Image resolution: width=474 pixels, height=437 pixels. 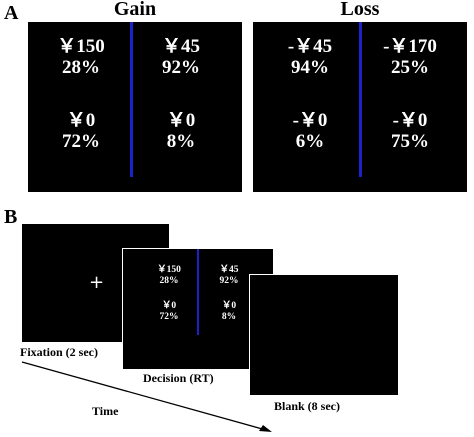 I want to click on loss-option-bottom-right: -￥0 75%, so click(x=410, y=131).